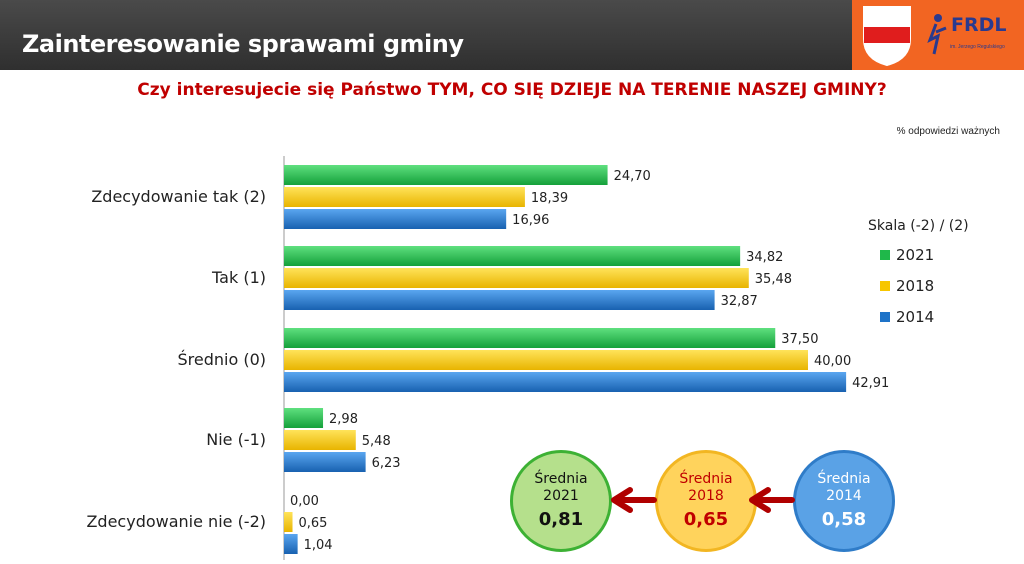  I want to click on average-circle-2018: Średnia 2018 0,65, so click(706, 501).